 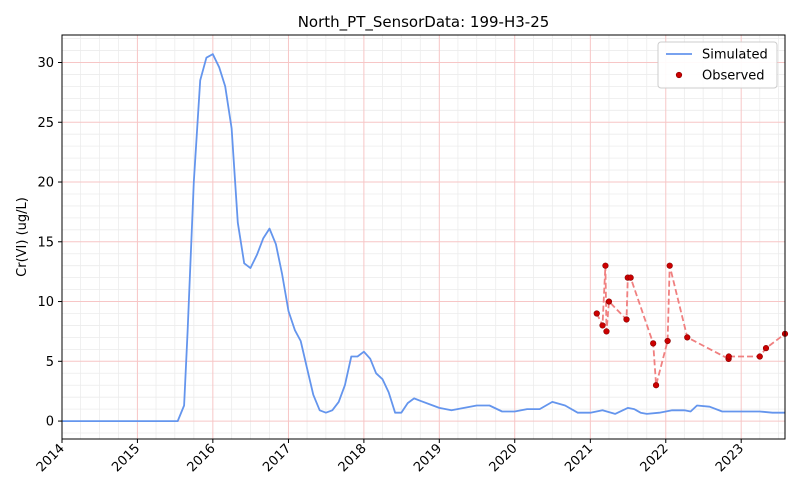 What do you see at coordinates (690, 325) in the screenshot?
I see `series-line-observed` at bounding box center [690, 325].